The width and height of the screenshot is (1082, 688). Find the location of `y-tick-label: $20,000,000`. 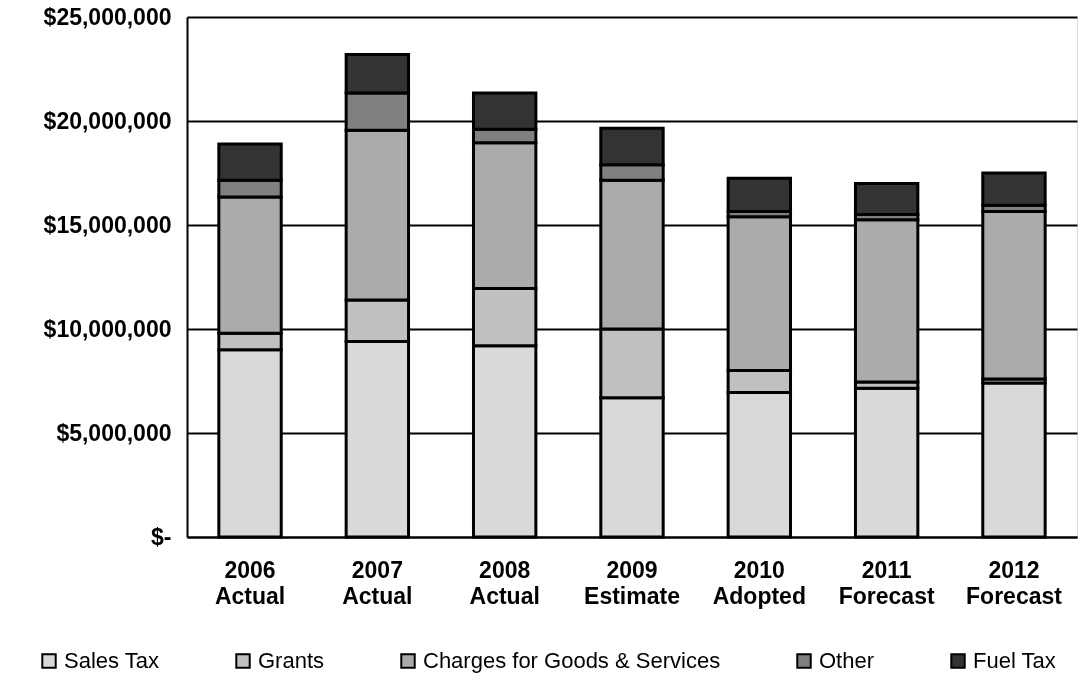

y-tick-label: $20,000,000 is located at coordinates (107, 120).